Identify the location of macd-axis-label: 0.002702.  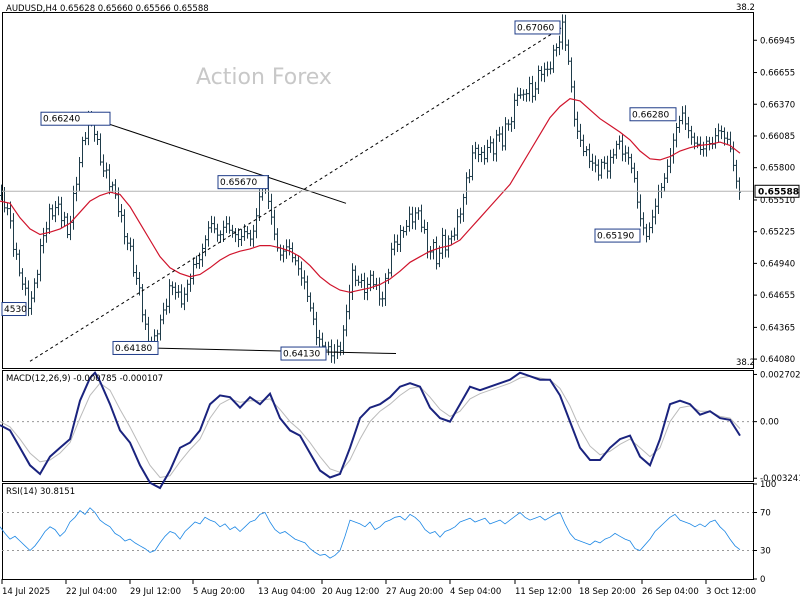
(780, 375).